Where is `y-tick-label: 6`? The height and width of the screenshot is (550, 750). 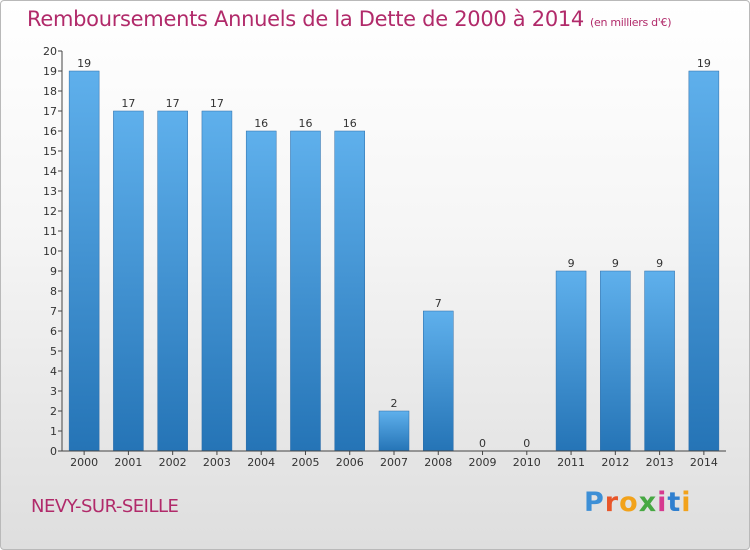 y-tick-label: 6 is located at coordinates (53, 331).